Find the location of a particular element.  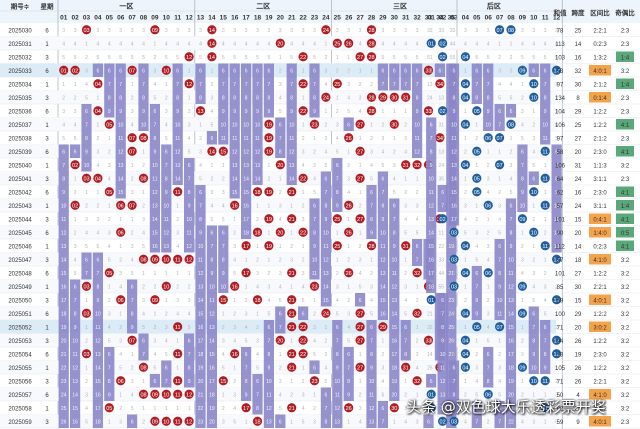

back-ball-number: 04 is located at coordinates (465, 247).